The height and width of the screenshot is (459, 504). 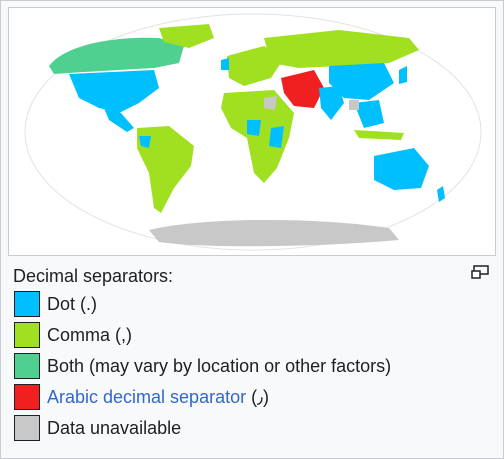 I want to click on region-russia, so click(x=341, y=49).